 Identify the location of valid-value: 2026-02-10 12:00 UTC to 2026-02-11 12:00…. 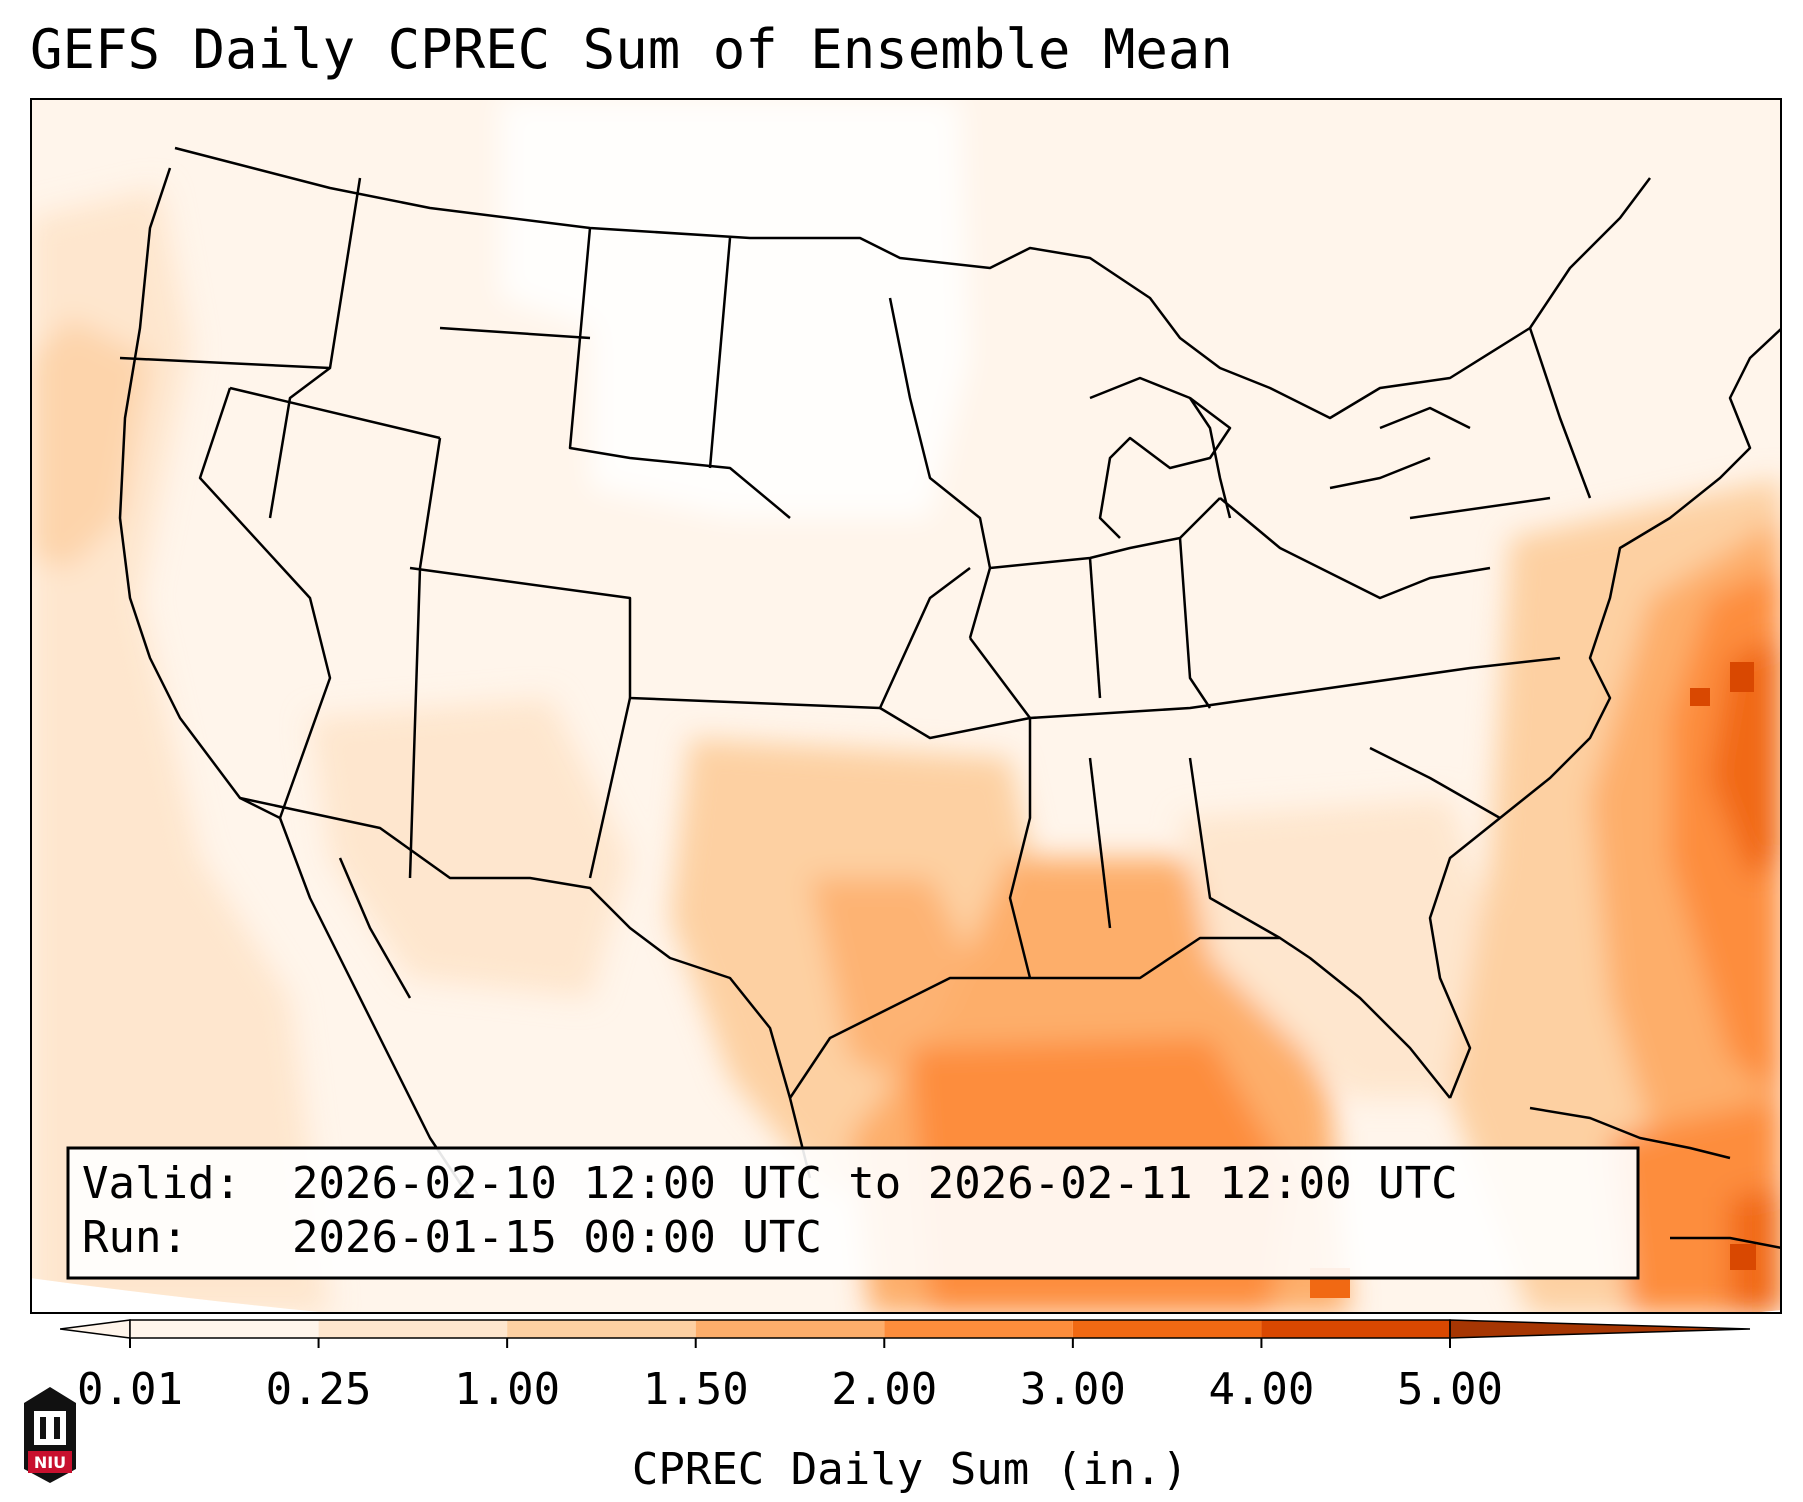
(875, 1183).